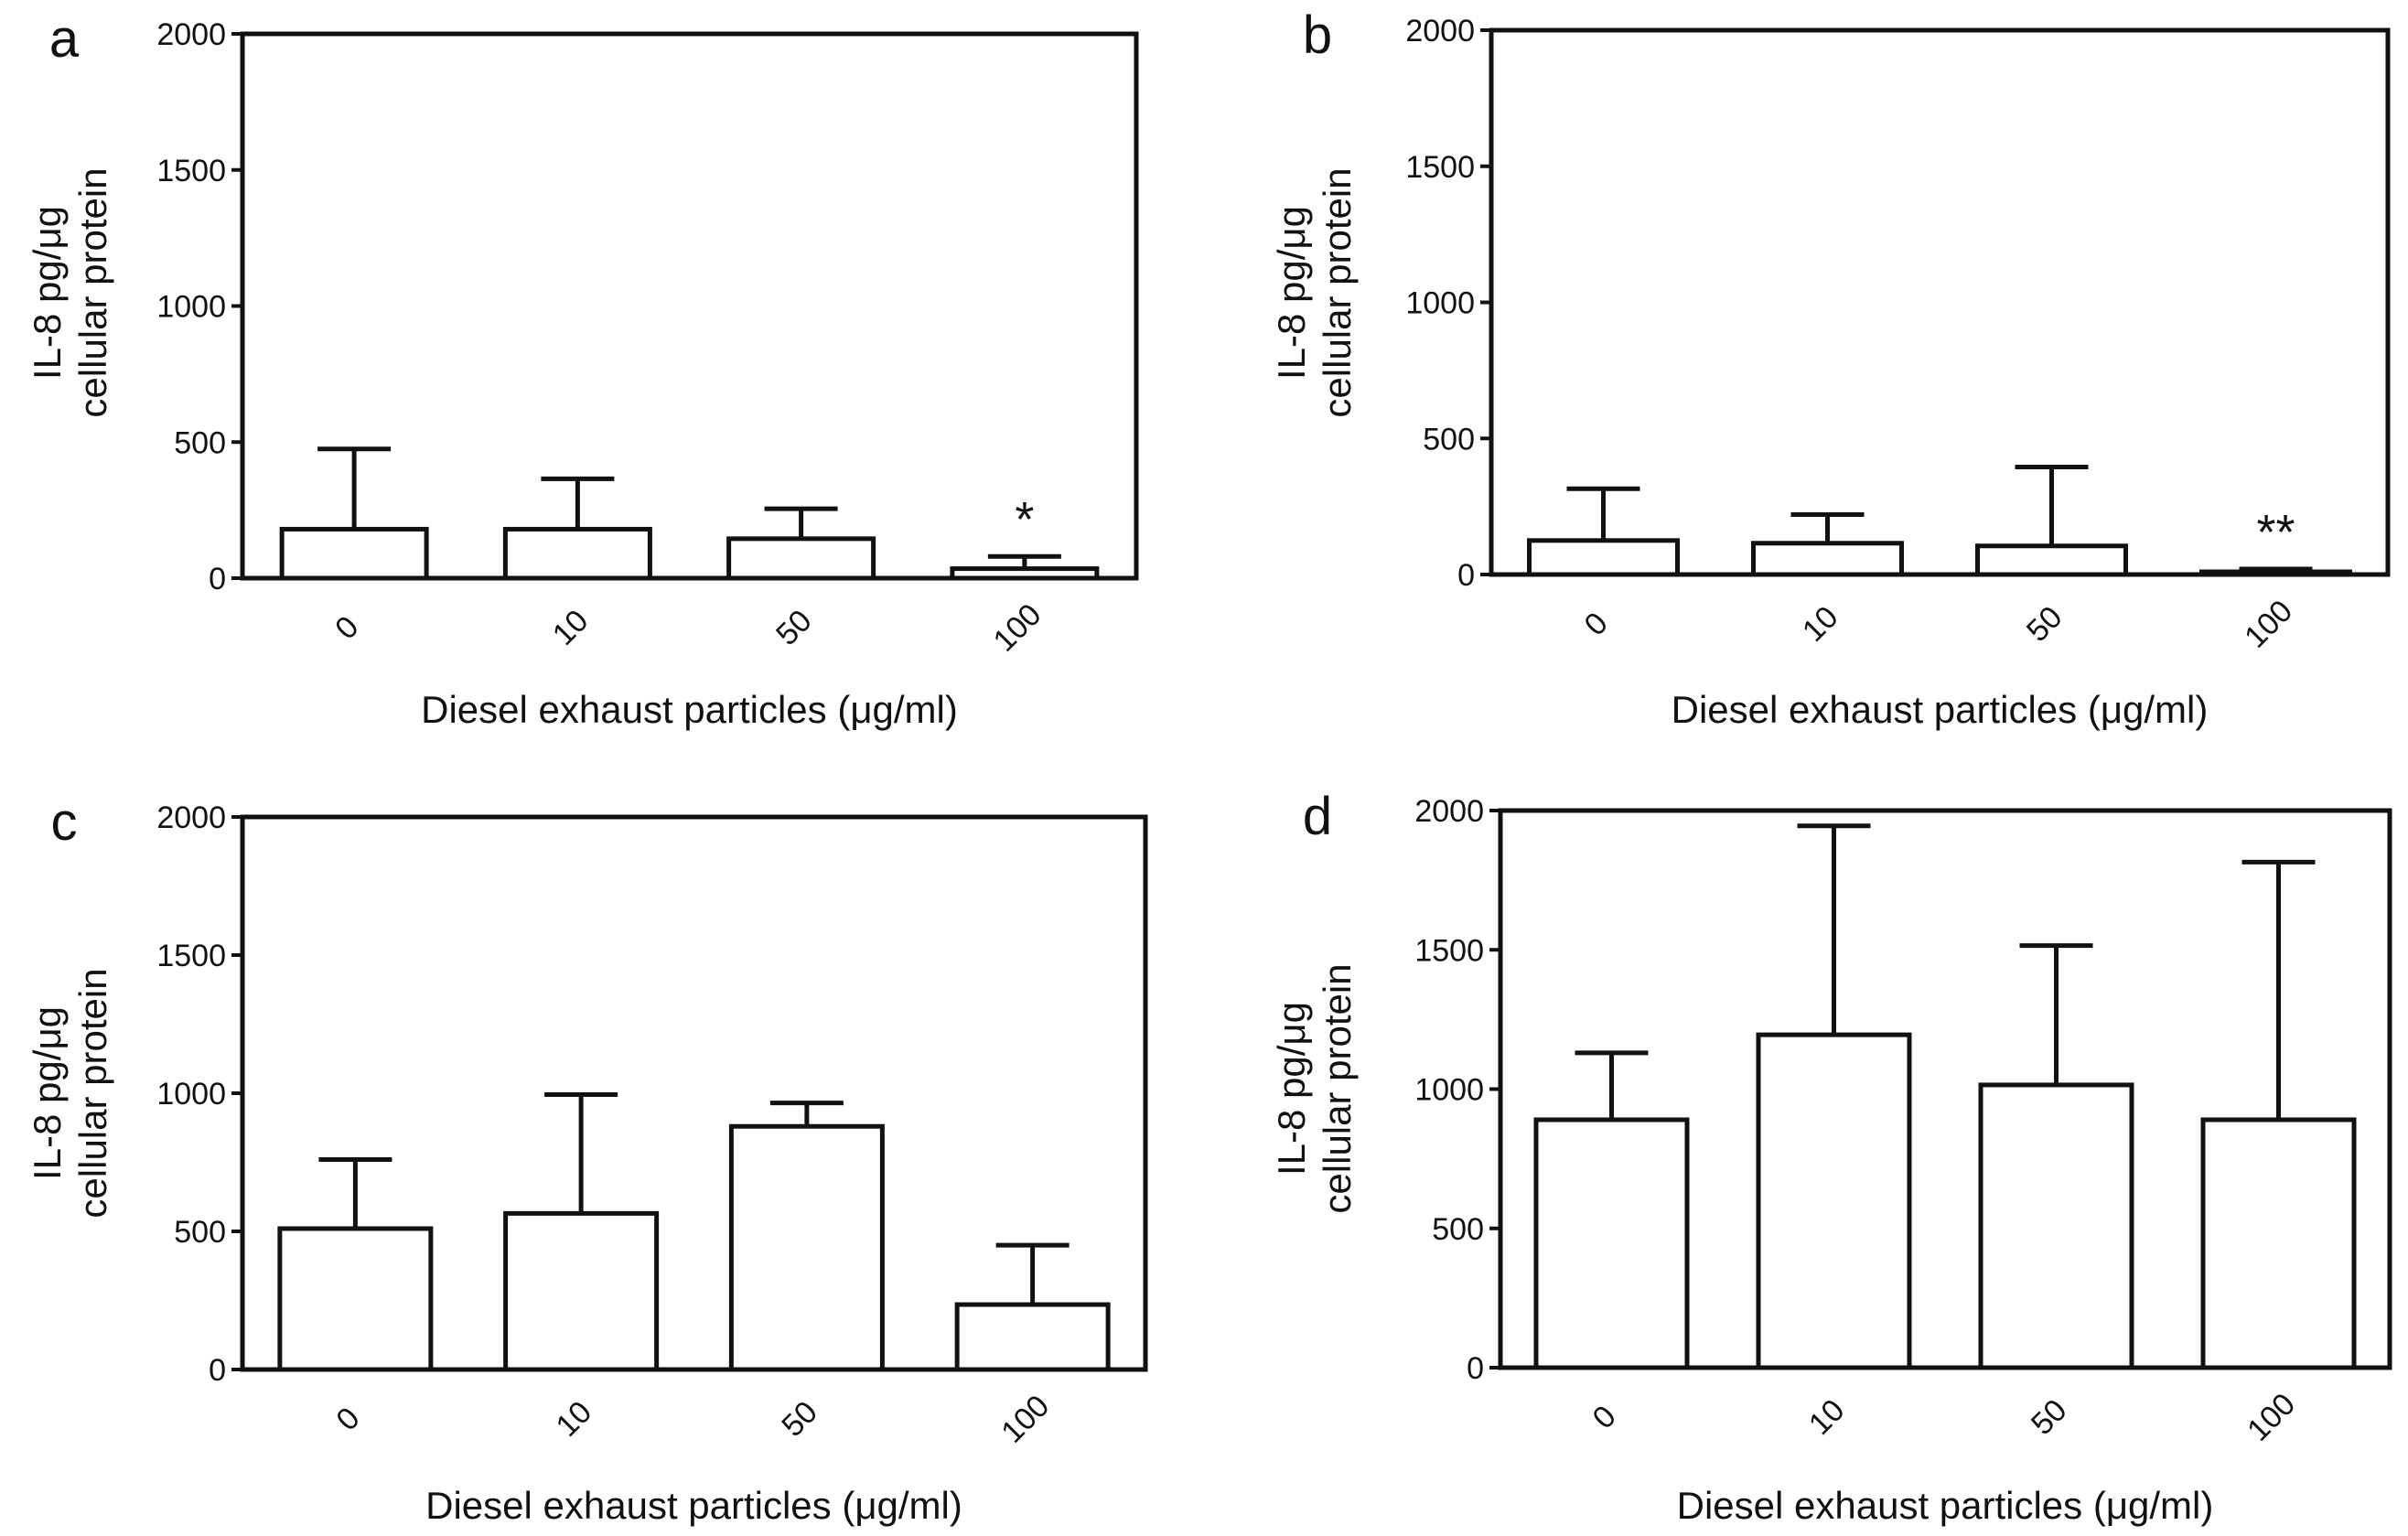 Image resolution: width=2408 pixels, height=1536 pixels. Describe the element at coordinates (1317, 35) in the screenshot. I see `panel-letter: b` at that location.